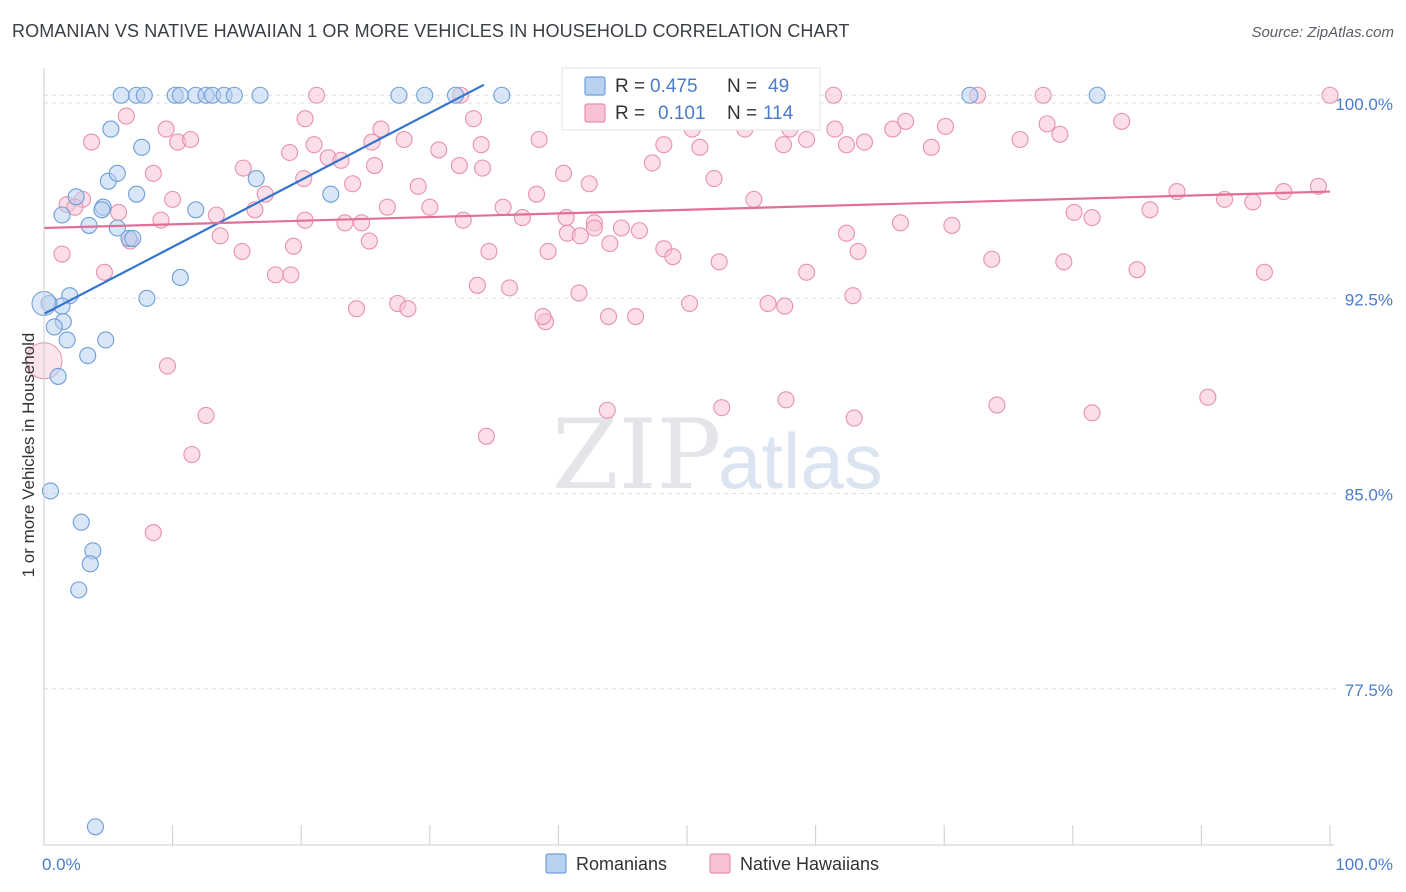 This screenshot has width=1406, height=892. Describe the element at coordinates (1369, 690) in the screenshot. I see `y-tick-label: 77.5%` at that location.